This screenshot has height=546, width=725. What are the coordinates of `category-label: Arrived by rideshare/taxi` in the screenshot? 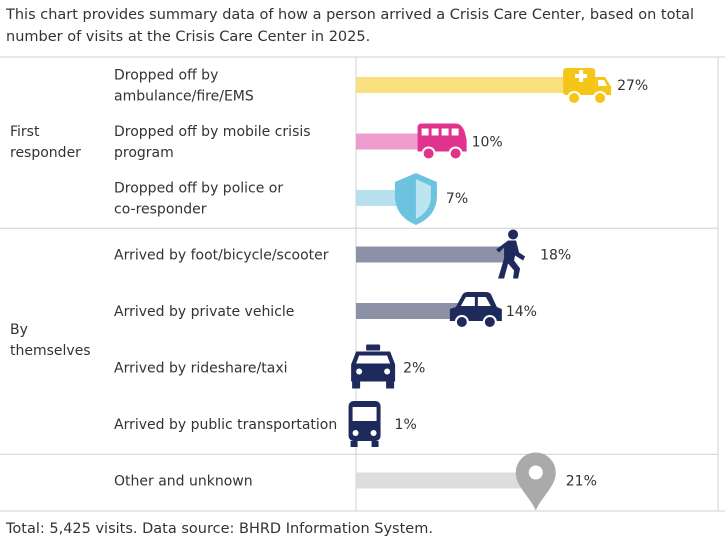 It's located at (201, 369).